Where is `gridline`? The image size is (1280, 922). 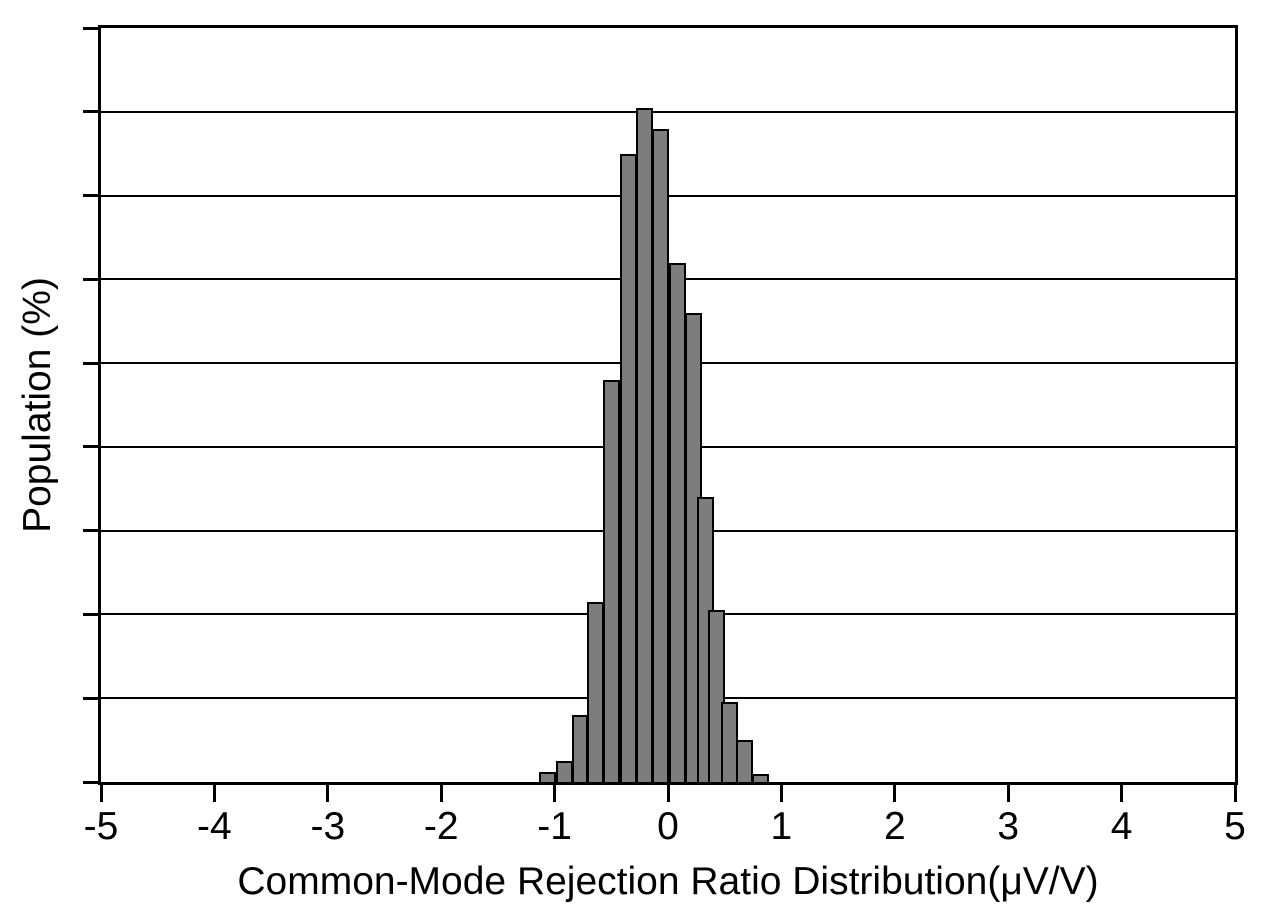 gridline is located at coordinates (668, 111).